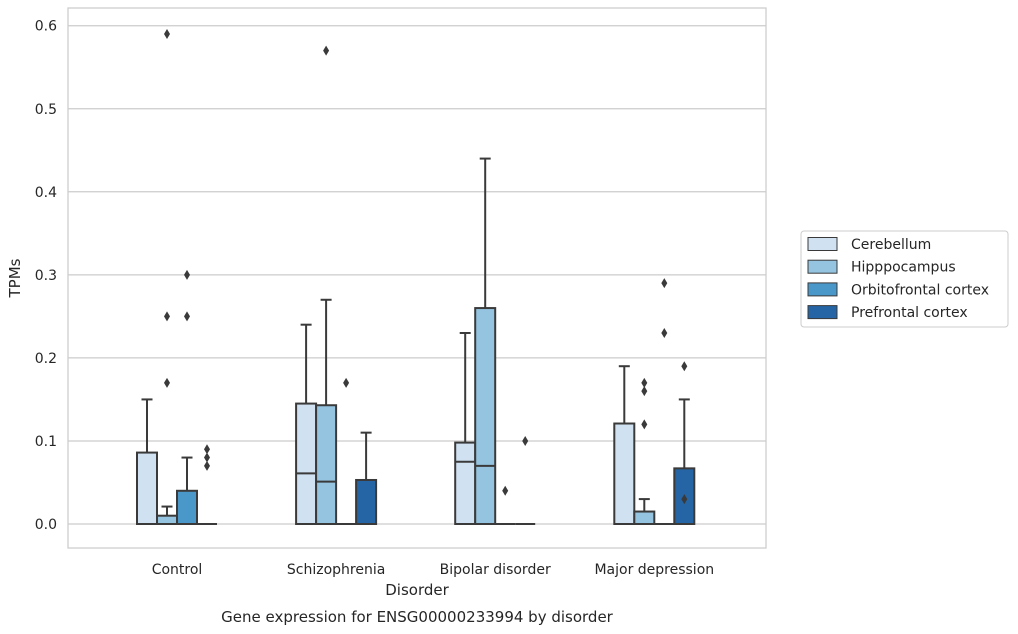 This screenshot has width=1018, height=634. Describe the element at coordinates (654, 570) in the screenshot. I see `x-tick-label: Major depression` at that location.